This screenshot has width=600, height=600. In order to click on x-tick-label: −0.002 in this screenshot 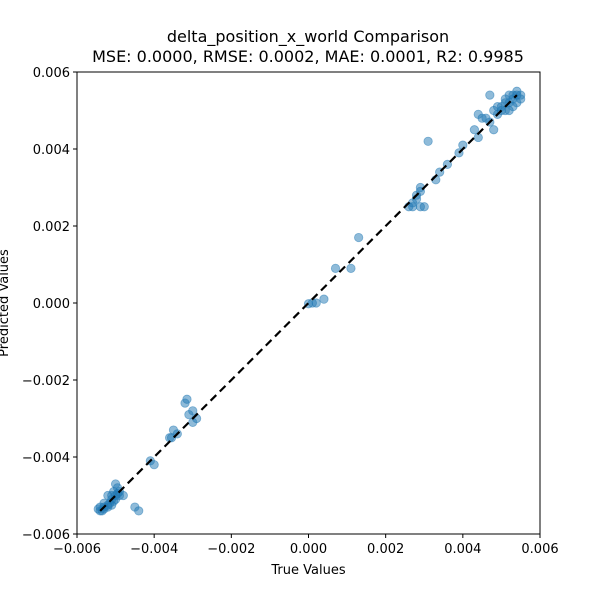, I will do `click(231, 549)`.